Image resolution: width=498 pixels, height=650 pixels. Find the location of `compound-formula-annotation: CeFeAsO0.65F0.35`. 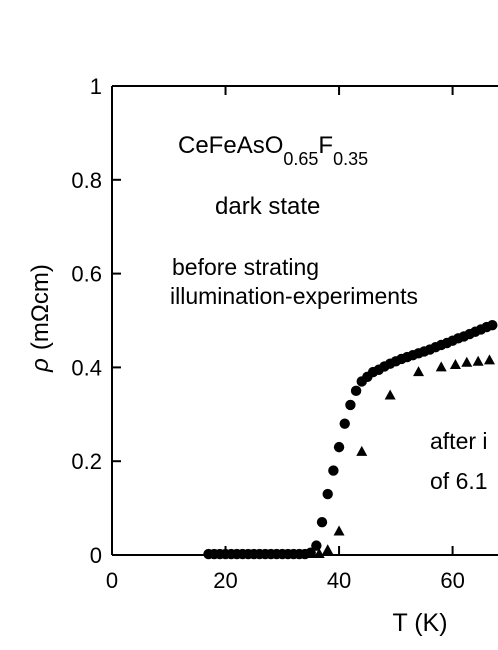

compound-formula-annotation: CeFeAsO0.65F0.35 is located at coordinates (273, 150).